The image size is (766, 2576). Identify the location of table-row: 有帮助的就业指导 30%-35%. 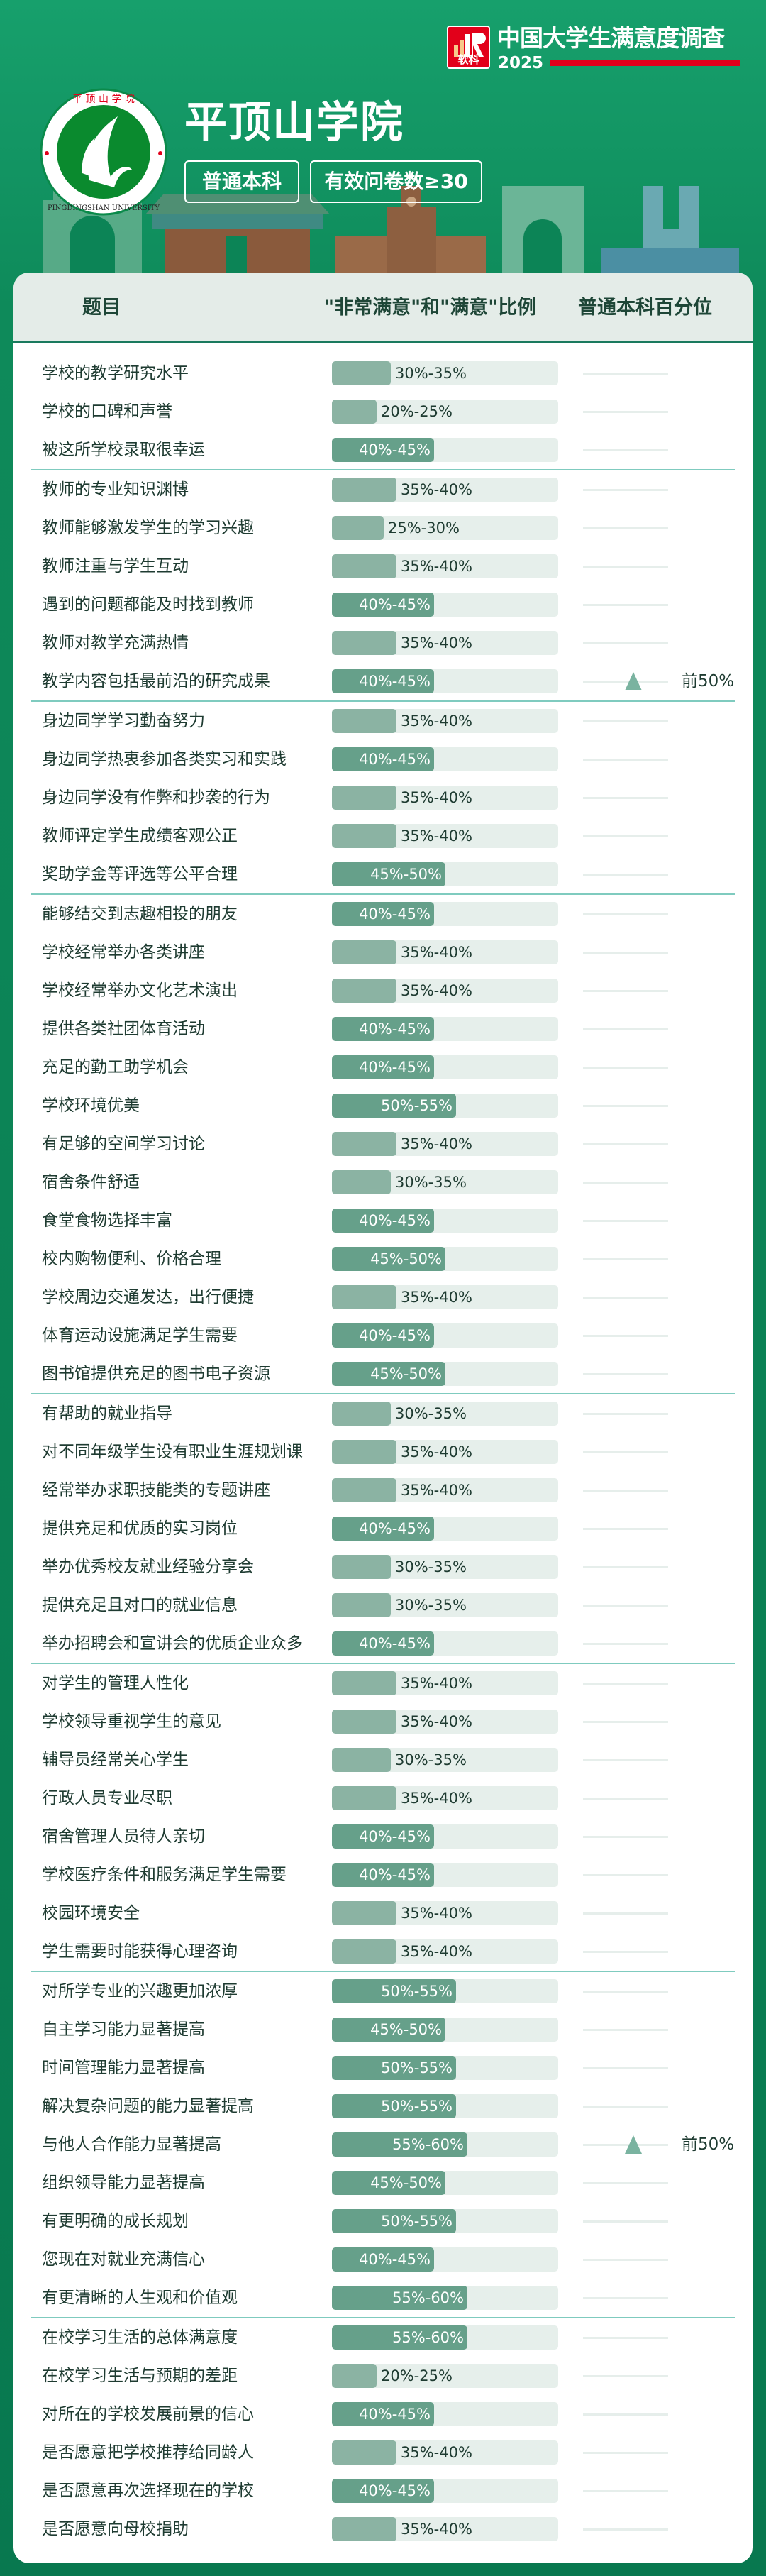
(383, 1413).